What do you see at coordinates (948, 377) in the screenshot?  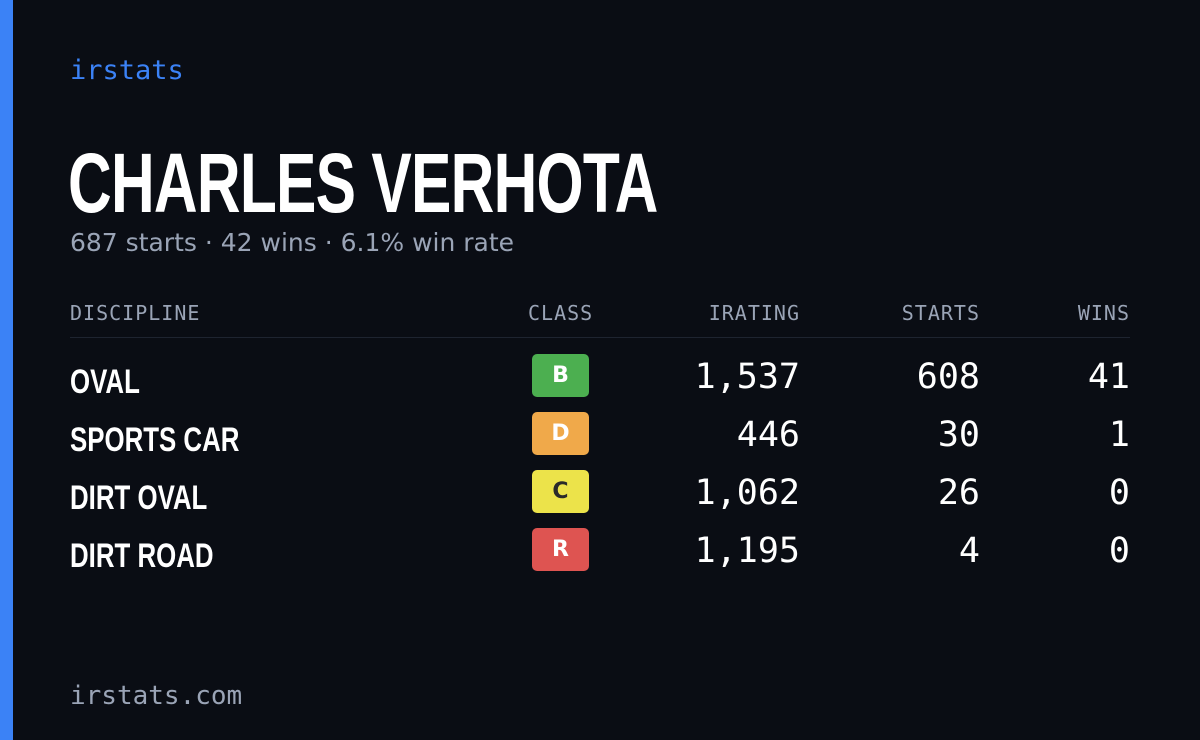 I see `starts-value: 608` at bounding box center [948, 377].